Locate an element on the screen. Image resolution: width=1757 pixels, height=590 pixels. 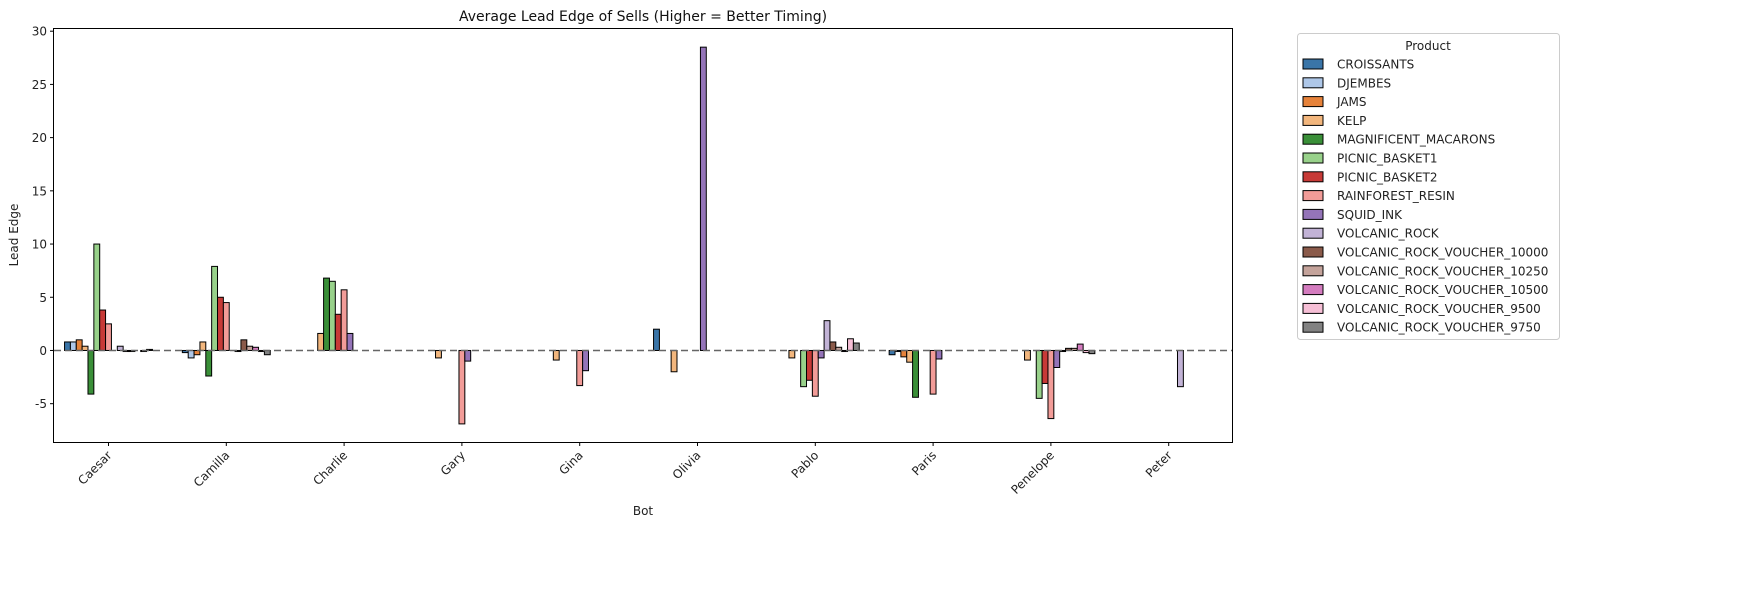
bar-picnic-basket1-camilla is located at coordinates (215, 308).